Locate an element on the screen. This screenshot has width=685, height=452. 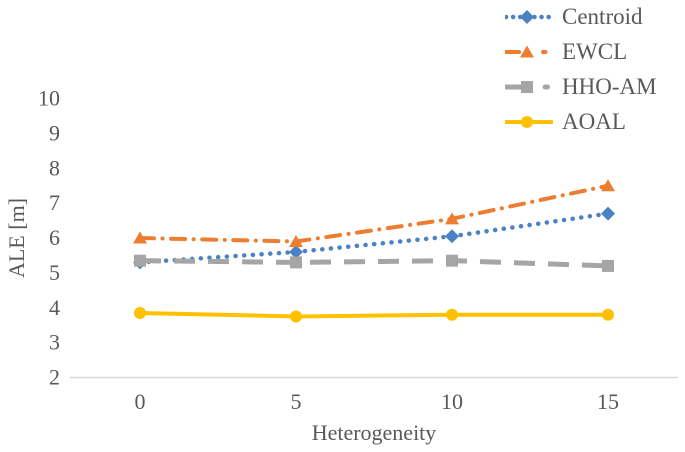
series-hho-am is located at coordinates (374, 263).